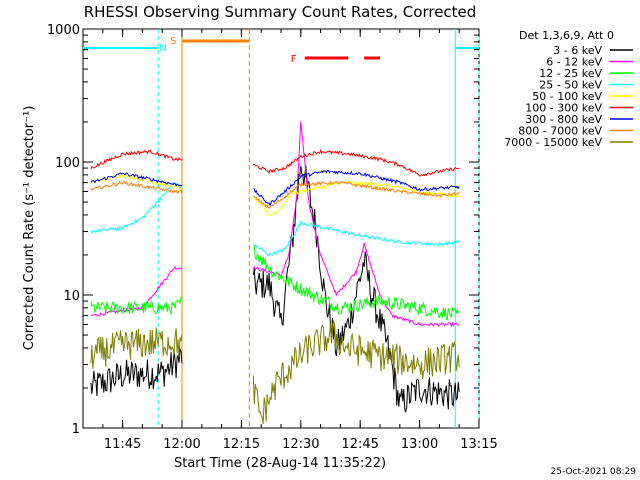 The height and width of the screenshot is (480, 640). I want to click on x-tick-label: 12:45, so click(359, 444).